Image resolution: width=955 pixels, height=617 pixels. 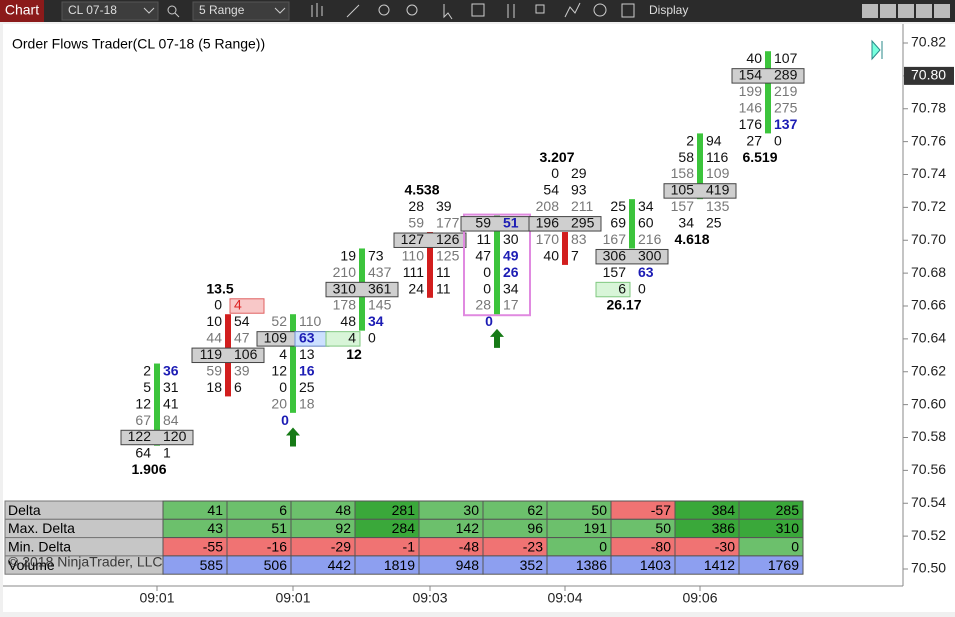 I want to click on bid-volume: 109, so click(x=276, y=338).